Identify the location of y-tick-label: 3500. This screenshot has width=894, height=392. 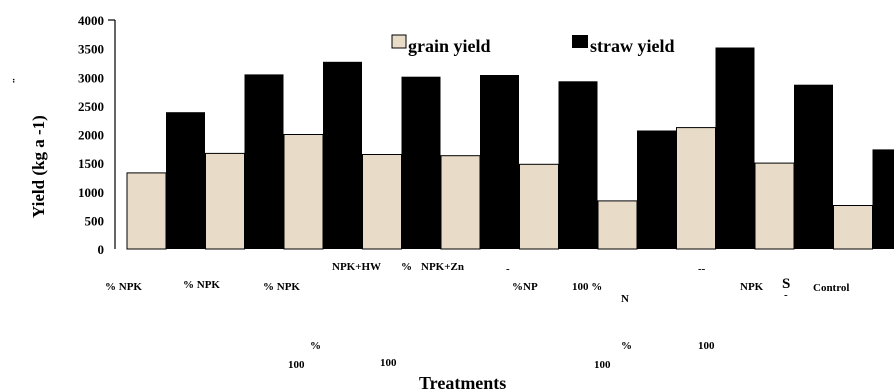
(91, 49).